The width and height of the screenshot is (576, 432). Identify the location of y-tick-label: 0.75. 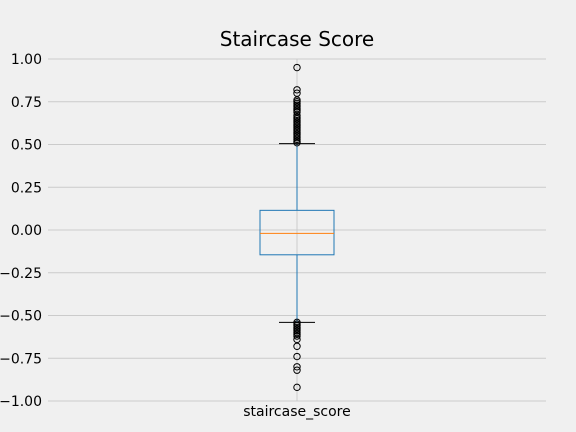
(26, 103).